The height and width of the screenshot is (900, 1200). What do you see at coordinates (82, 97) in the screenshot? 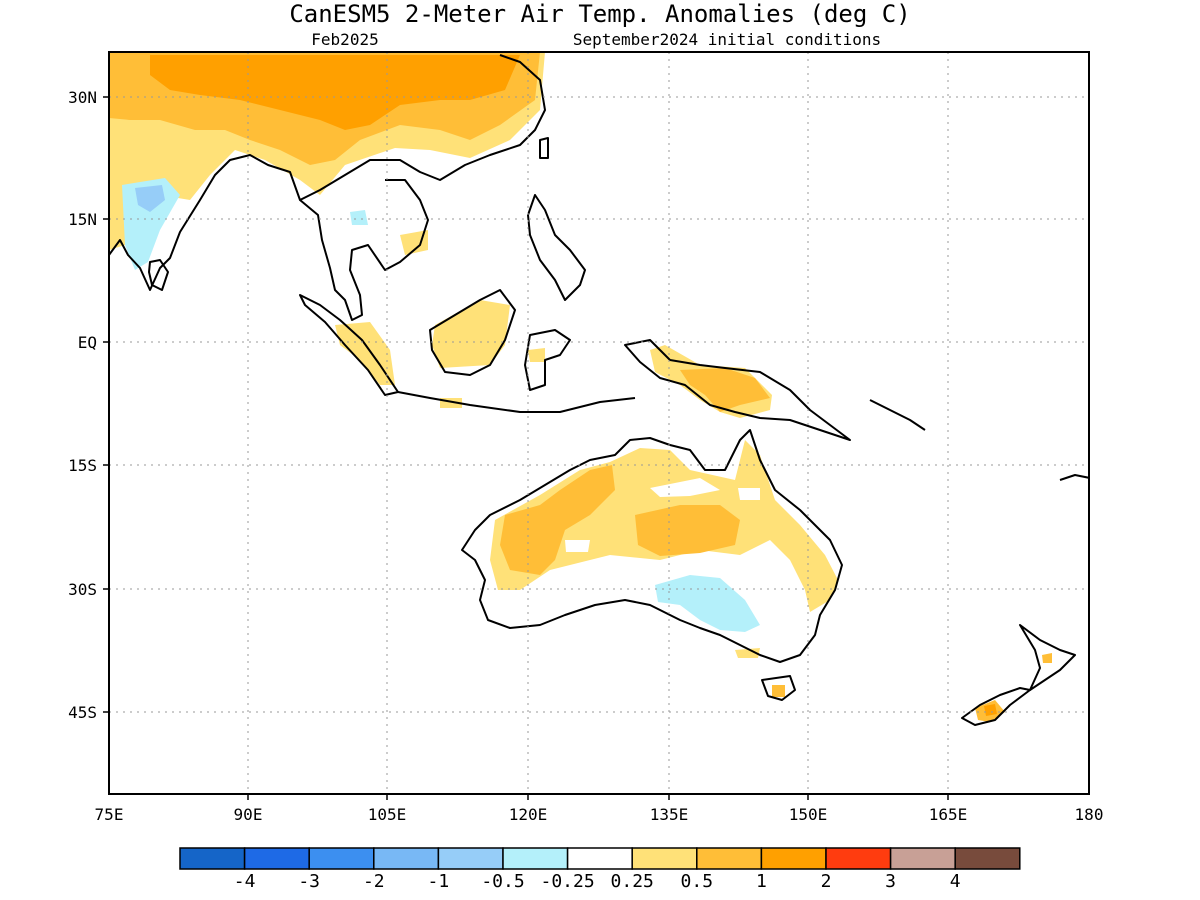
I see `y-tick-label: 30N` at bounding box center [82, 97].